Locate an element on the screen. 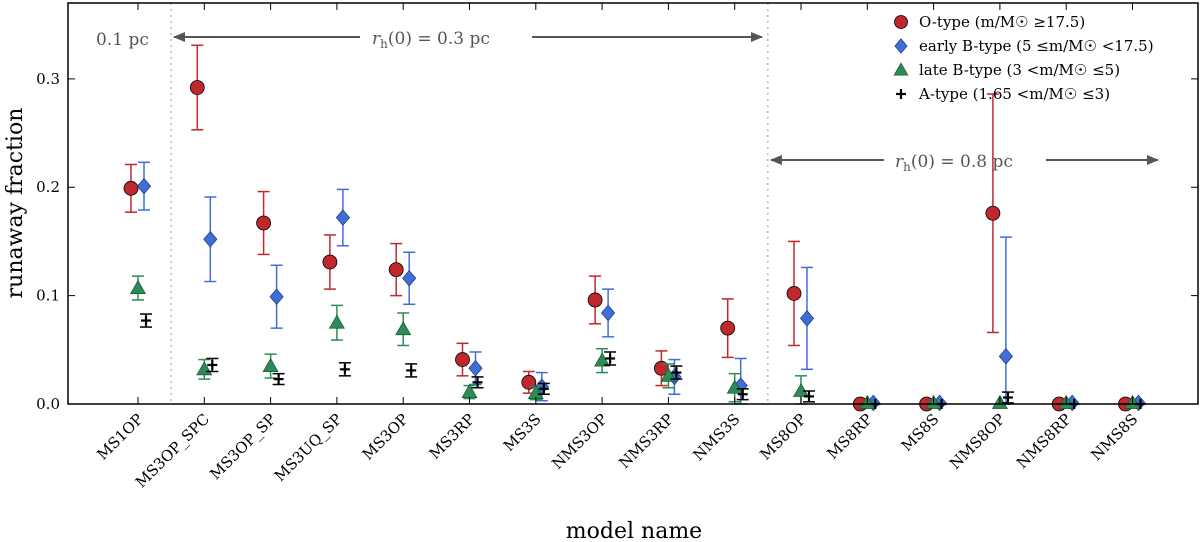 Image resolution: width=1200 pixels, height=542 pixels. y-tick-label: 0.3 is located at coordinates (48, 79).